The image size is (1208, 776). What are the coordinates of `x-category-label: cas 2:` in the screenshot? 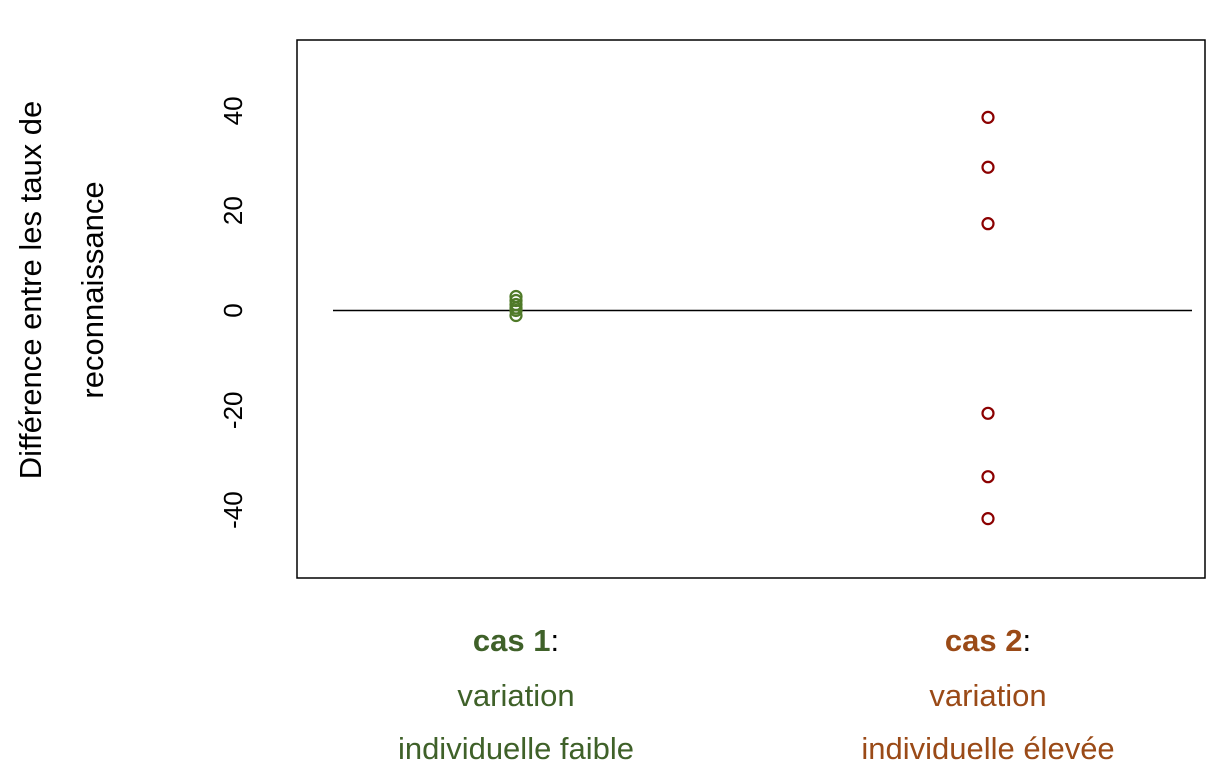 It's located at (988, 640).